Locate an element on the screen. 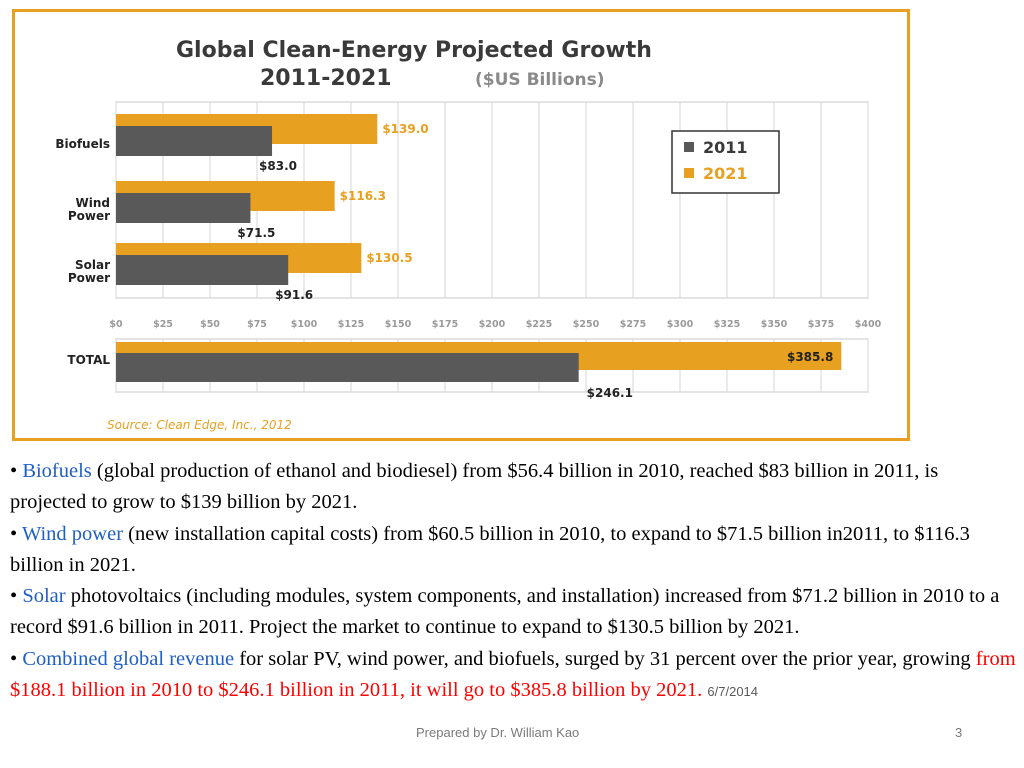  x-tick-label: $325 is located at coordinates (727, 324).